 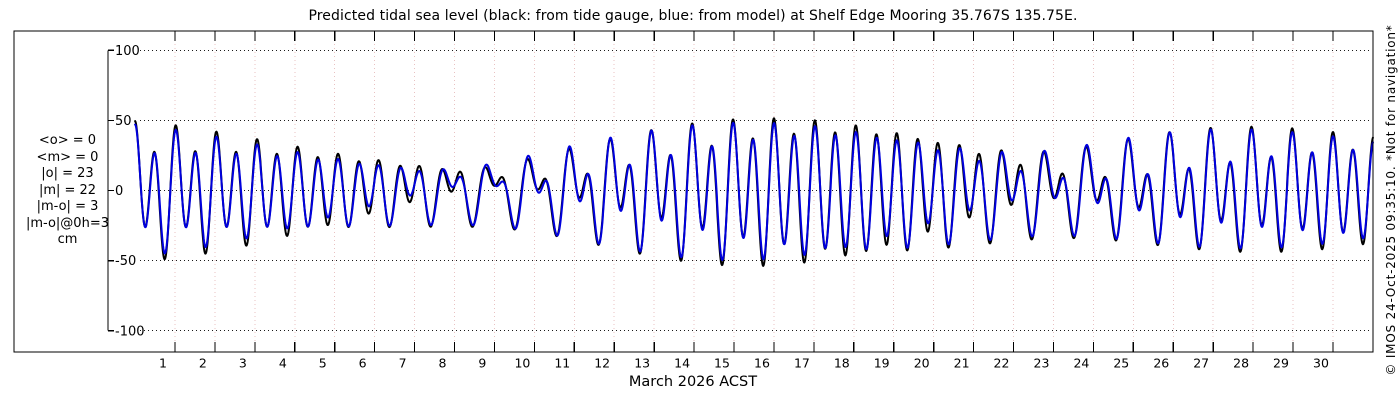 I want to click on x-tick-label: 1, so click(x=163, y=363).